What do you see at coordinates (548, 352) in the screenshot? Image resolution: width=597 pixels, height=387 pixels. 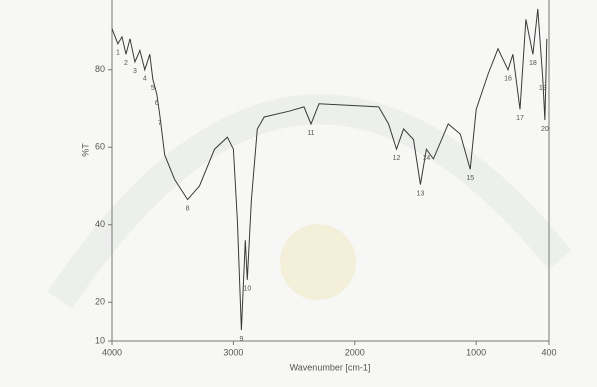 I see `x-tick-label: 400` at bounding box center [548, 352].